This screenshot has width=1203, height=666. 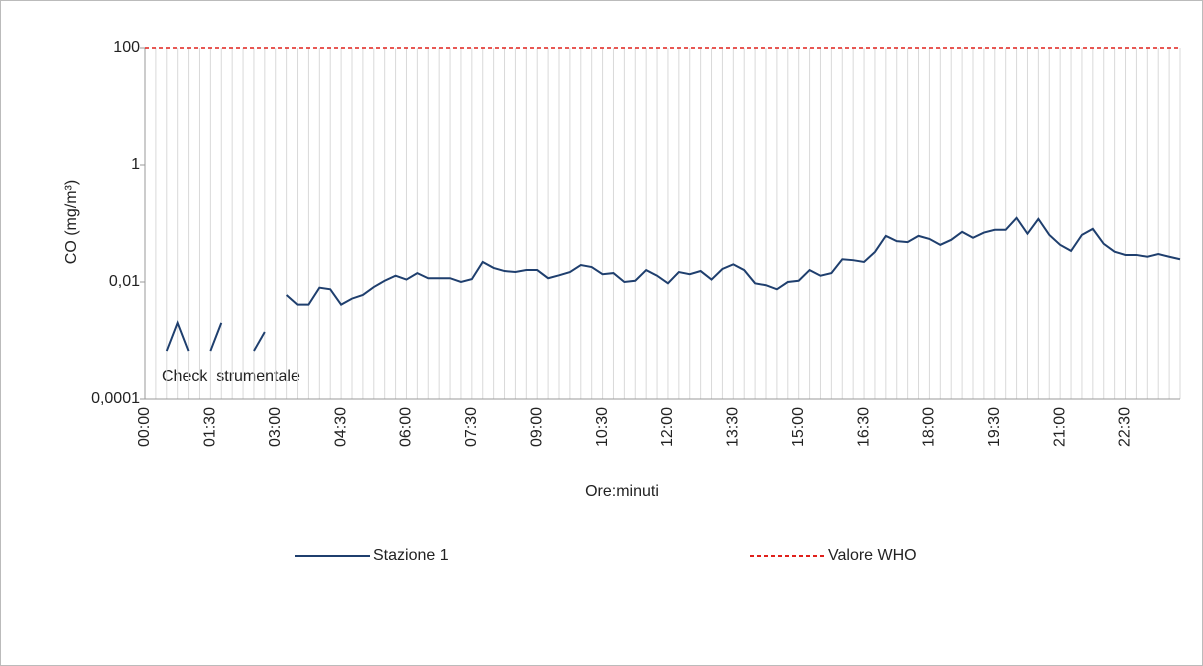 I want to click on x-tick-label: 09:00, so click(x=536, y=427).